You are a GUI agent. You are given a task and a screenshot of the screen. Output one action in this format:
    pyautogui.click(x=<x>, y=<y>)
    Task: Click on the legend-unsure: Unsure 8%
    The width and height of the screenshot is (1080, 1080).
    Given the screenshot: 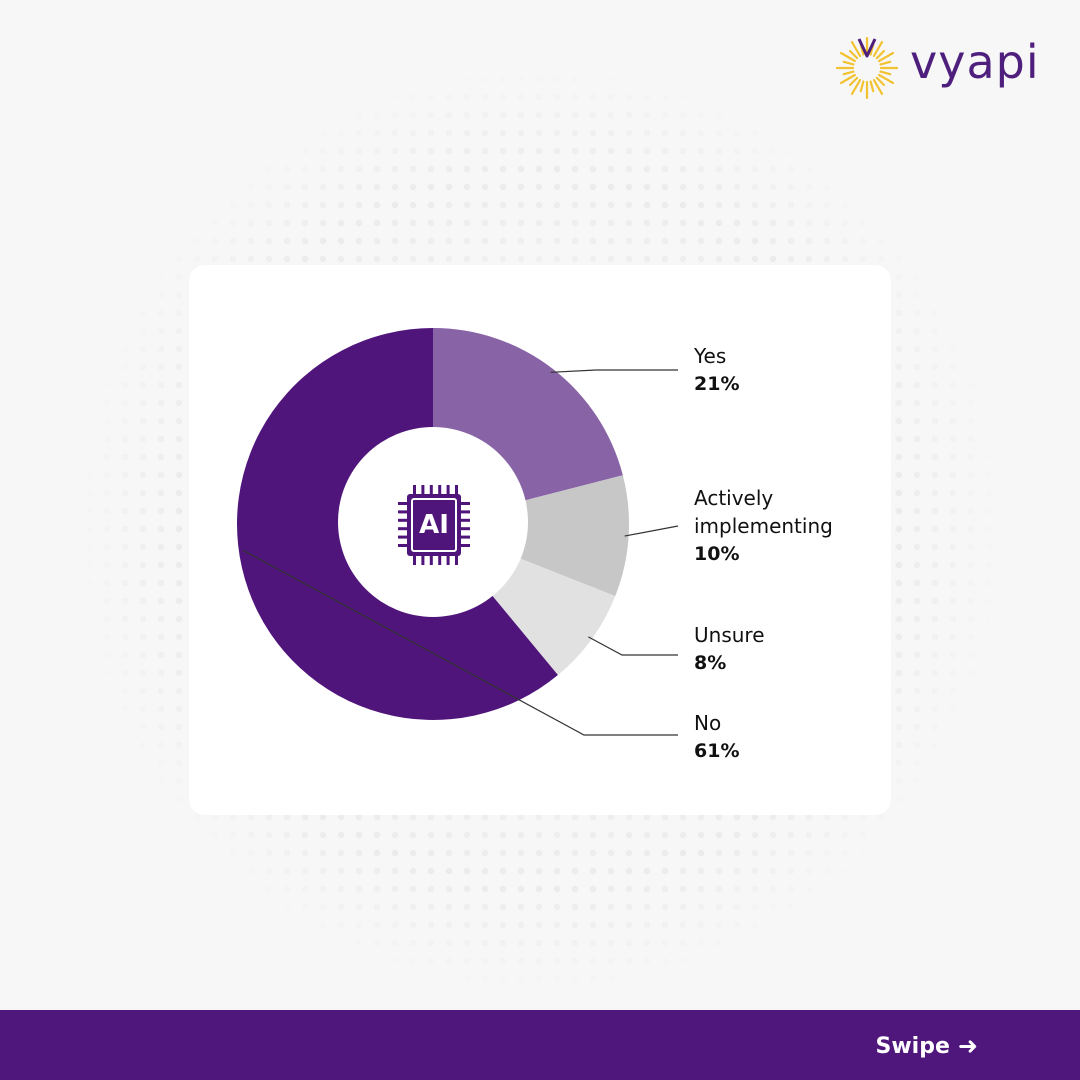 What is the action you would take?
    pyautogui.click(x=729, y=649)
    